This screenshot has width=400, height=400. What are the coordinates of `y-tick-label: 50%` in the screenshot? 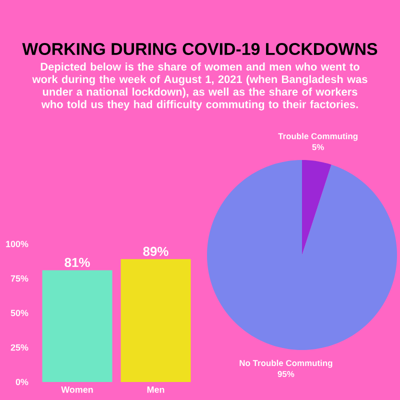 It's located at (19, 313).